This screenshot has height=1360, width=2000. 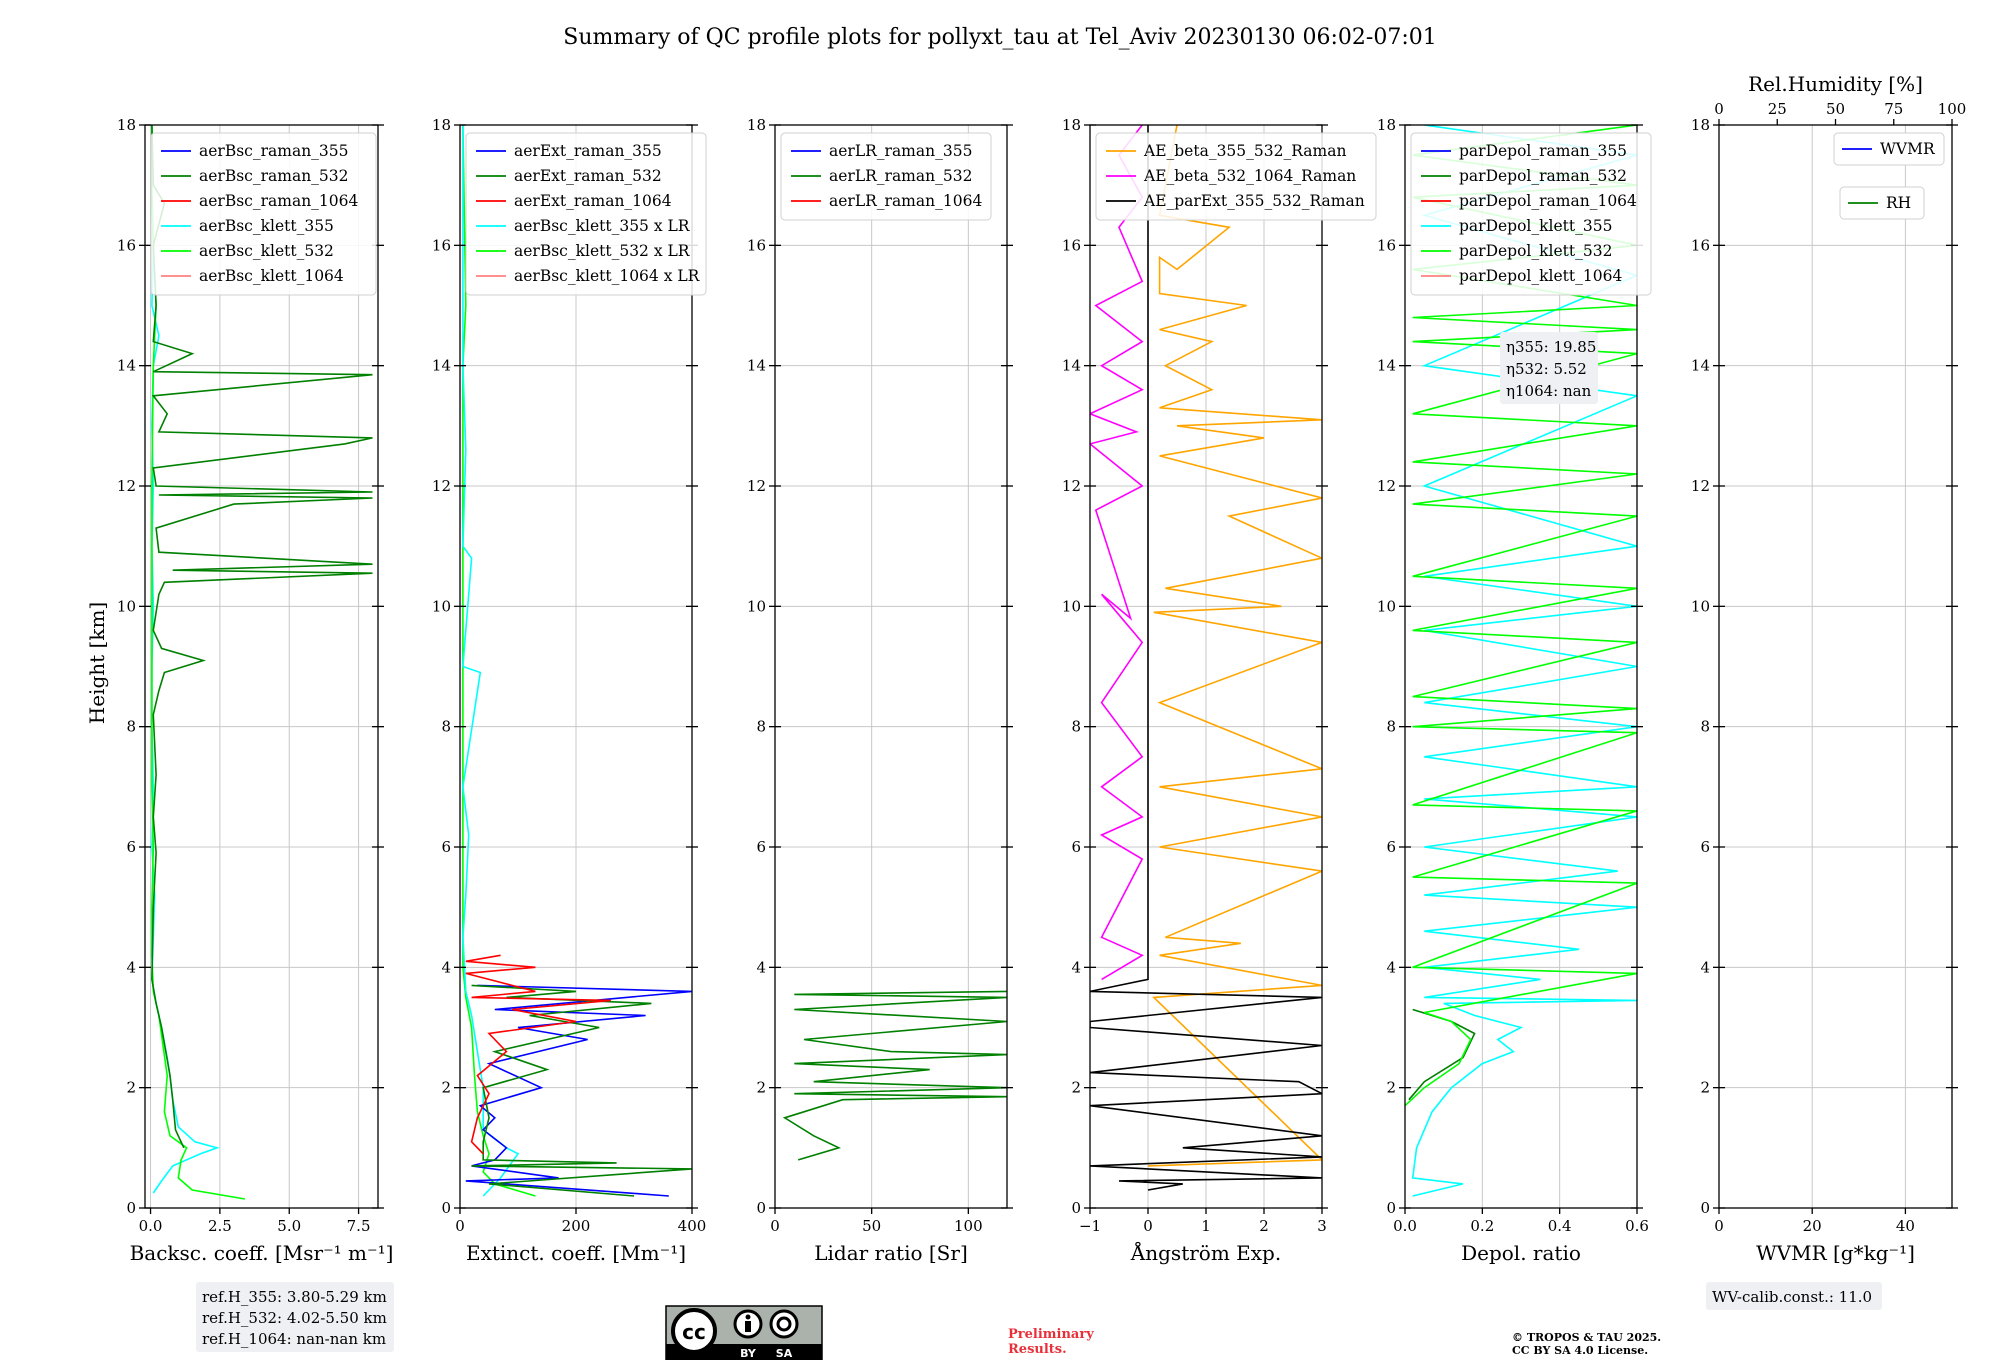 I want to click on cc-icon, so click(x=694, y=1331).